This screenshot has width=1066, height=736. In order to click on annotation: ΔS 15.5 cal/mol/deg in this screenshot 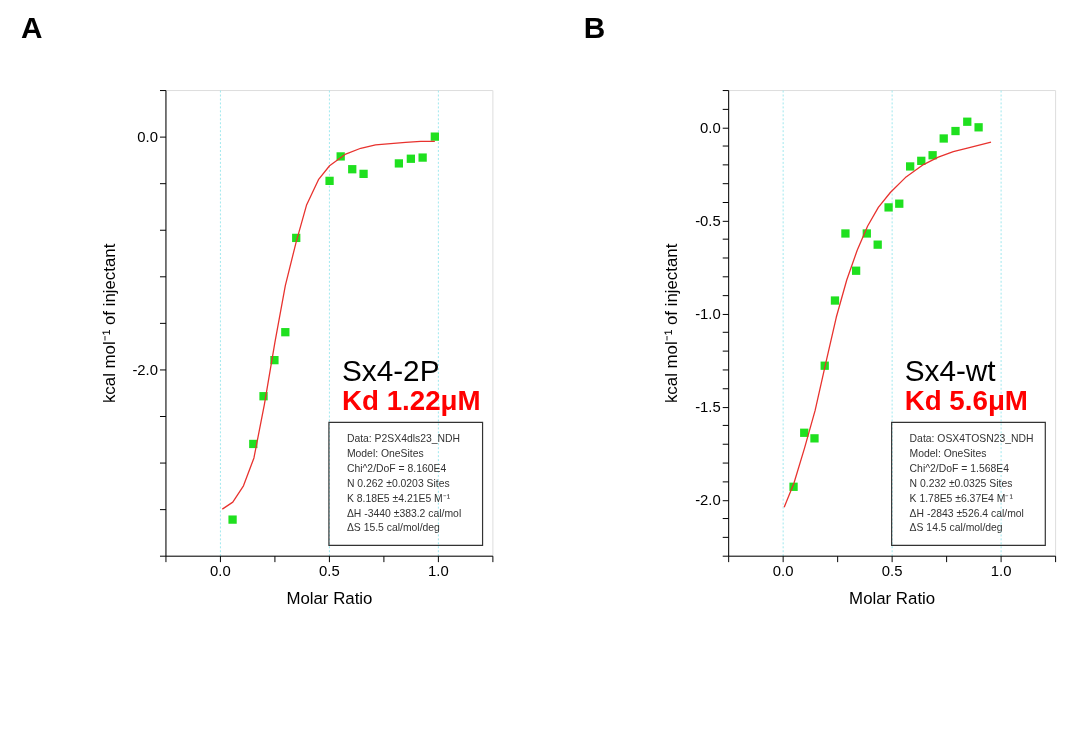, I will do `click(393, 528)`.